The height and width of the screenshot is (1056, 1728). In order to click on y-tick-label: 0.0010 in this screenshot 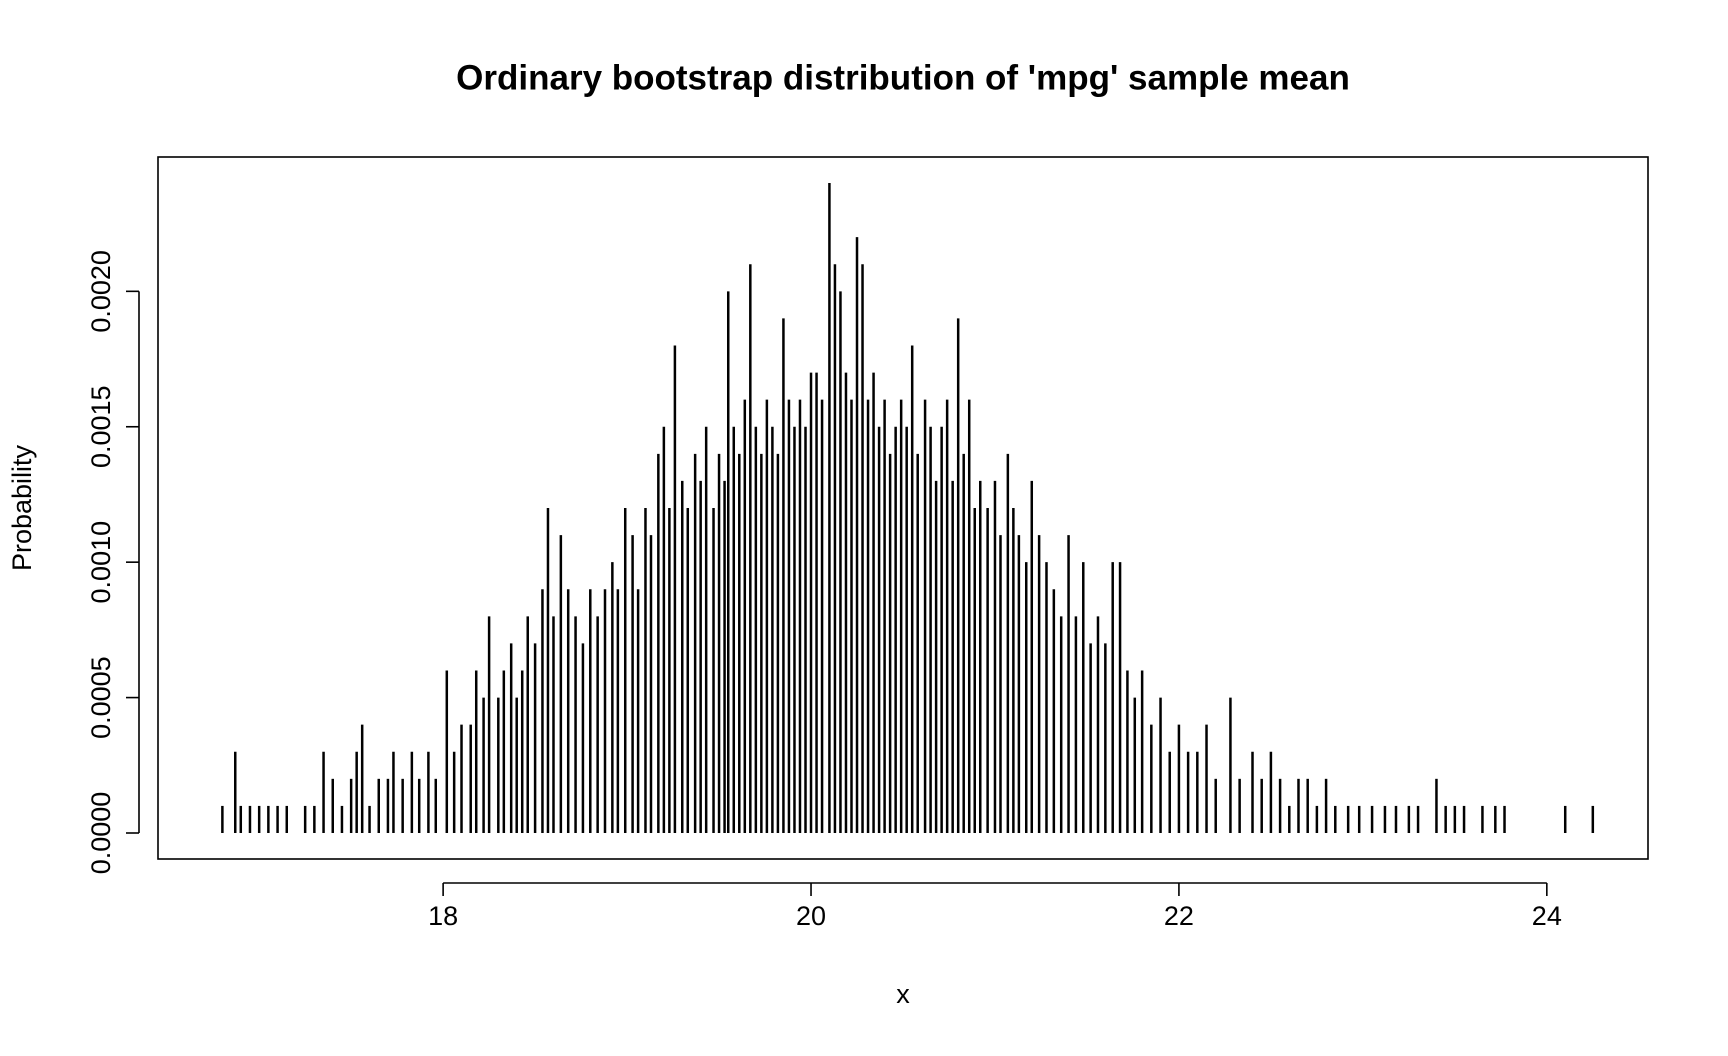, I will do `click(101, 562)`.